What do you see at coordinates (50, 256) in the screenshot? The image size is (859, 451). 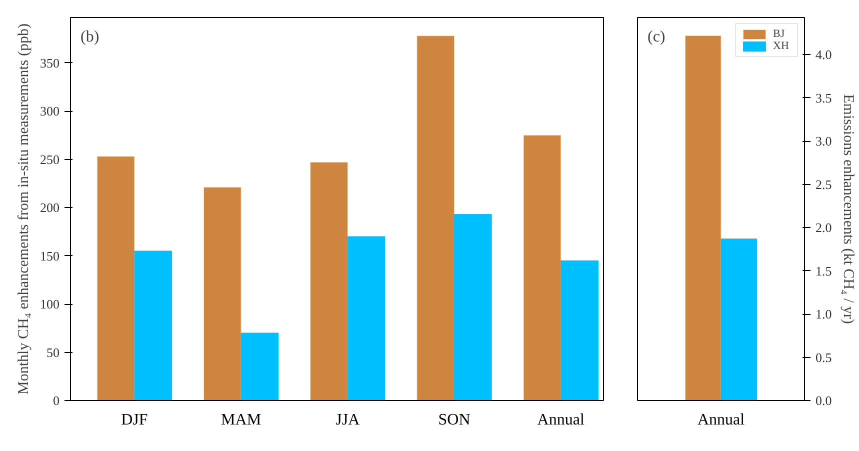 I see `y-tick-label: 150` at bounding box center [50, 256].